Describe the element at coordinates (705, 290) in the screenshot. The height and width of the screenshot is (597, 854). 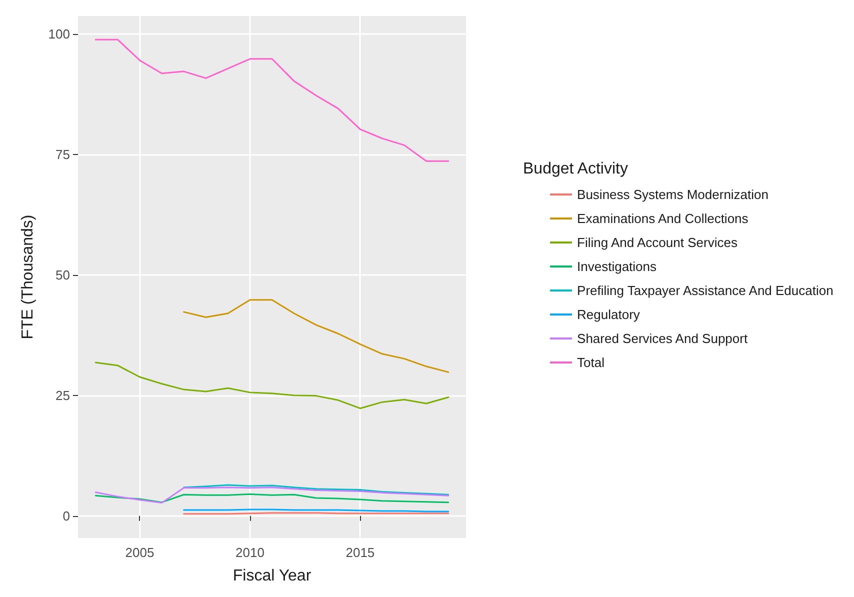
I see `legend-label: Prefiling Taxpayer Assistance And Education` at that location.